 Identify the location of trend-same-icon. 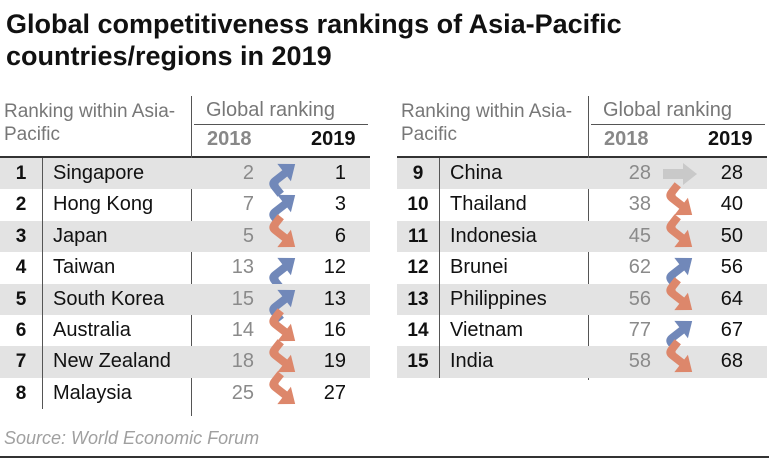
(680, 174).